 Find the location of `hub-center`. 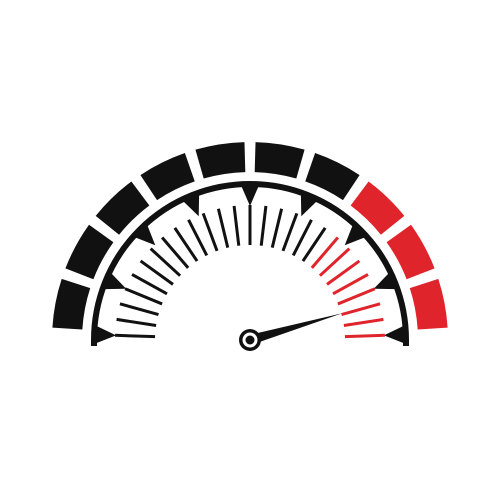

hub-center is located at coordinates (250, 340).